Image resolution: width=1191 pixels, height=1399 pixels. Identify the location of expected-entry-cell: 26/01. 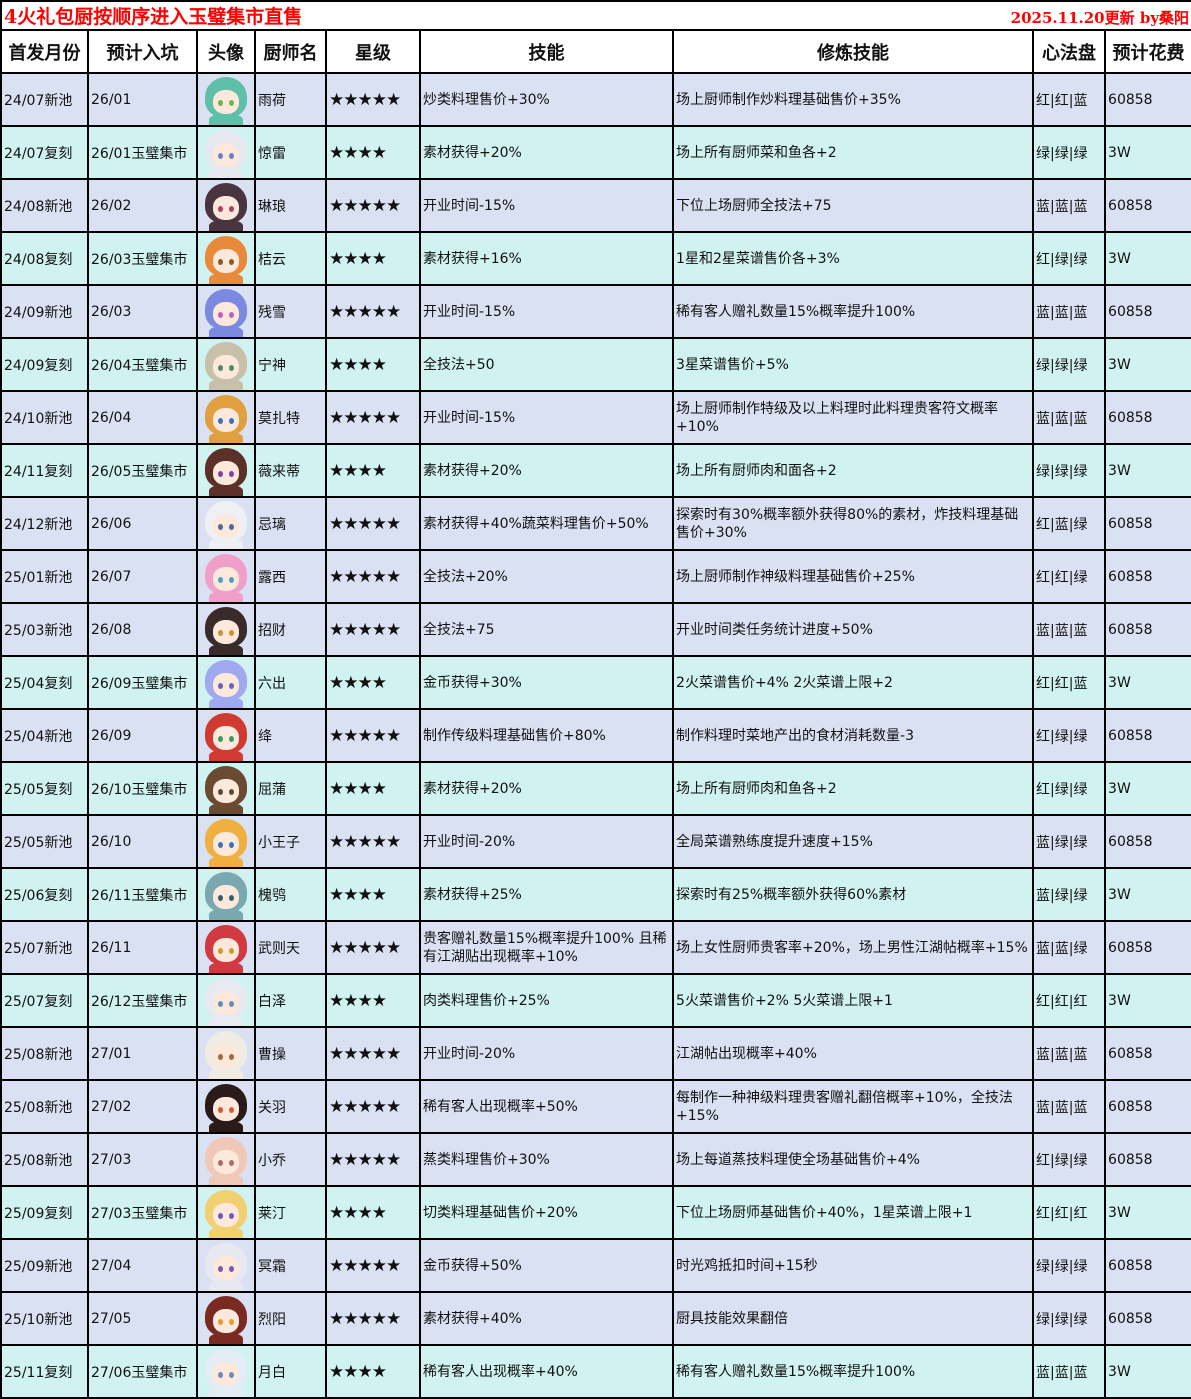
(142, 99).